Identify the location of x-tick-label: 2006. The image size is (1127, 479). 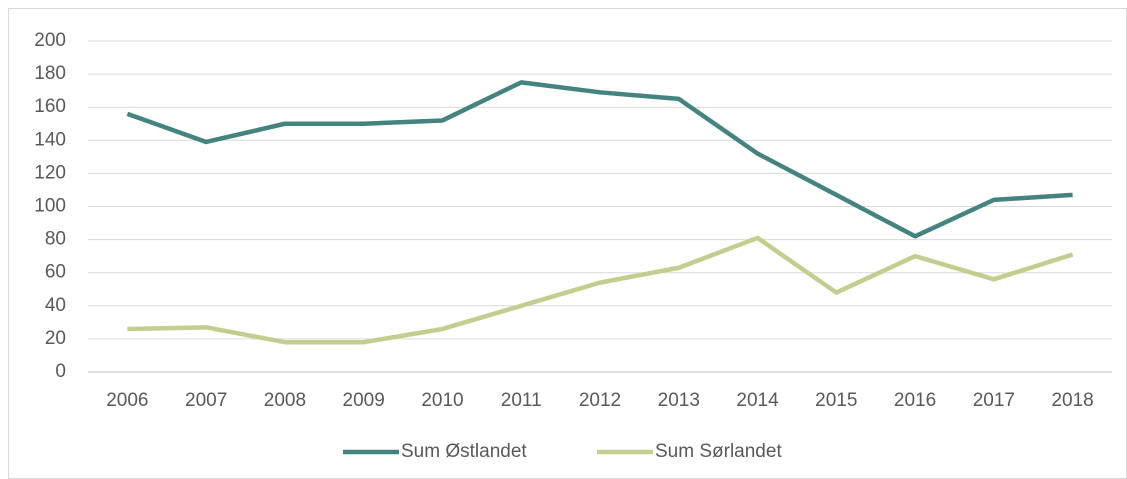
(127, 400).